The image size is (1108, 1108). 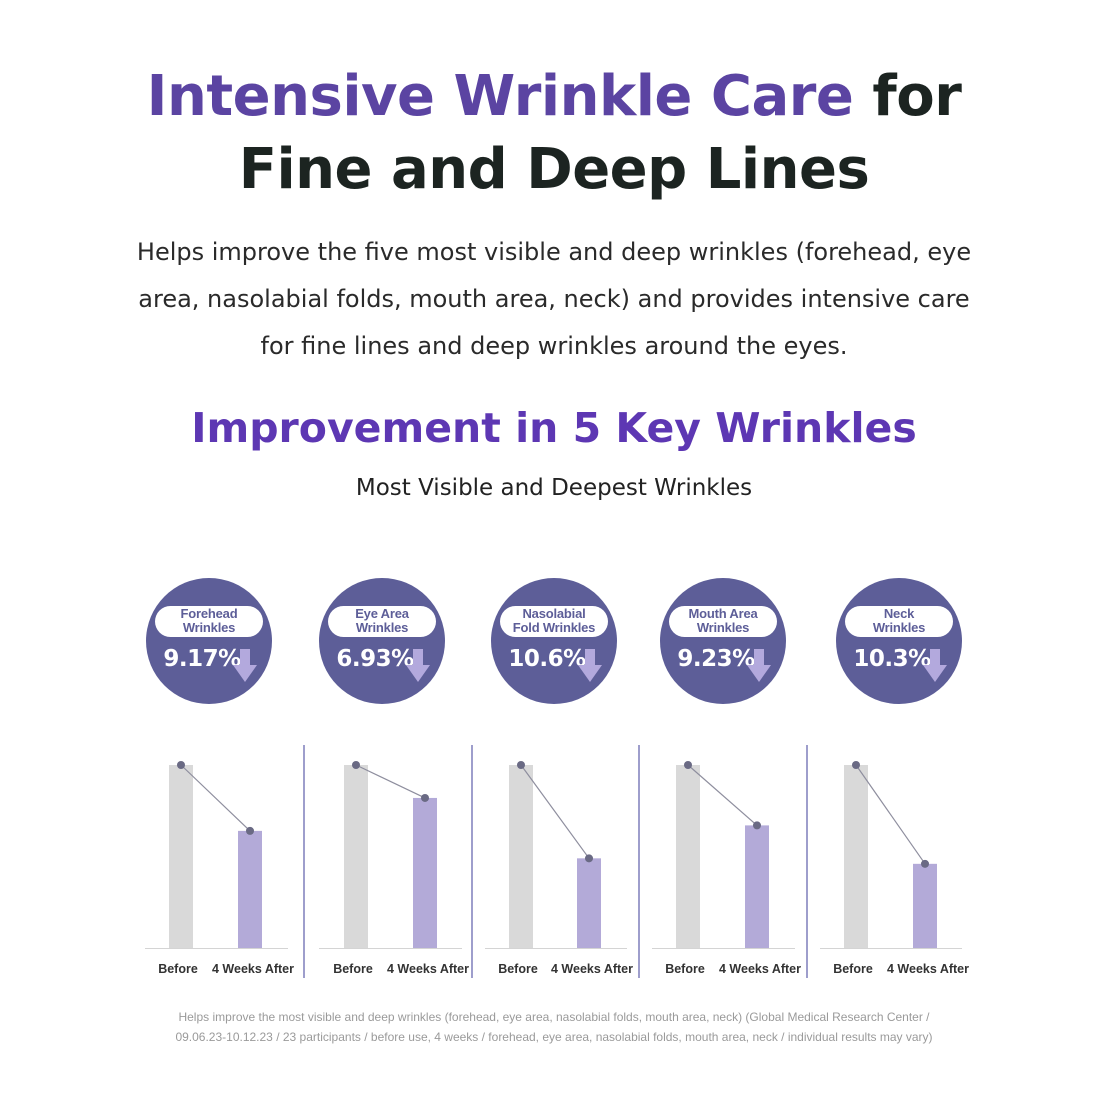 I want to click on badge-value: 9.17%, so click(x=202, y=659).